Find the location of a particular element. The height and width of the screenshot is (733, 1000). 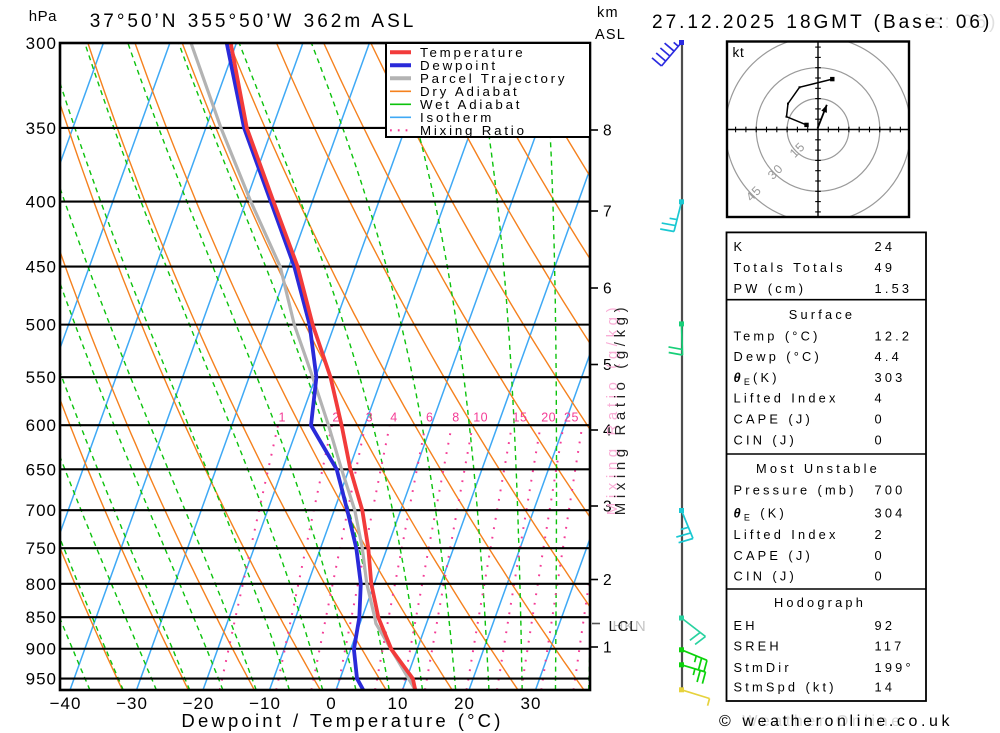

svg-text: 30 is located at coordinates (531, 703).